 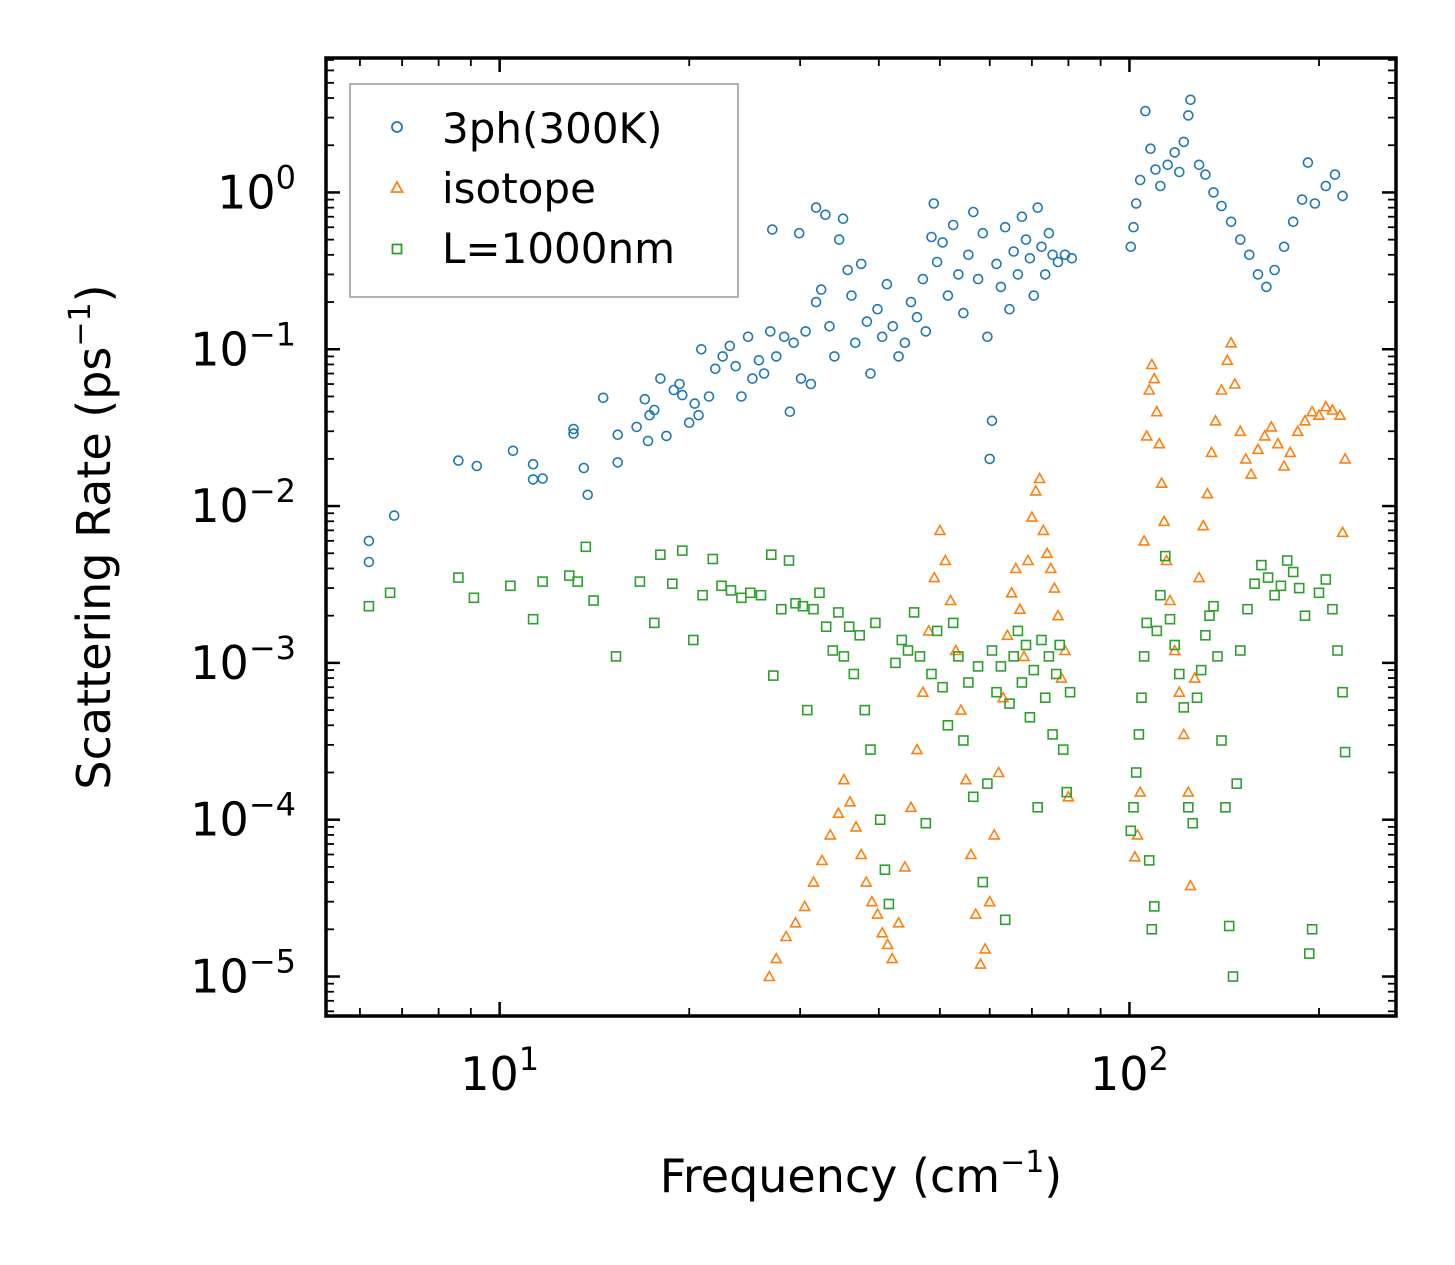 What do you see at coordinates (243, 502) in the screenshot?
I see `y-tick-label: 10⁻²` at bounding box center [243, 502].